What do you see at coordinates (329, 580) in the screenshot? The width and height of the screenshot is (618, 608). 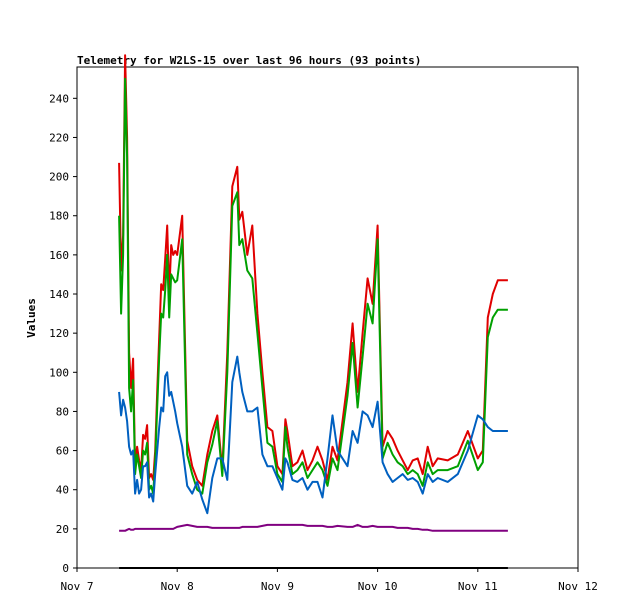 I see `x-axis: Nov 7 Nov 8 Nov 9 Nov 10 Nov 11 Nov 12` at bounding box center [329, 580].